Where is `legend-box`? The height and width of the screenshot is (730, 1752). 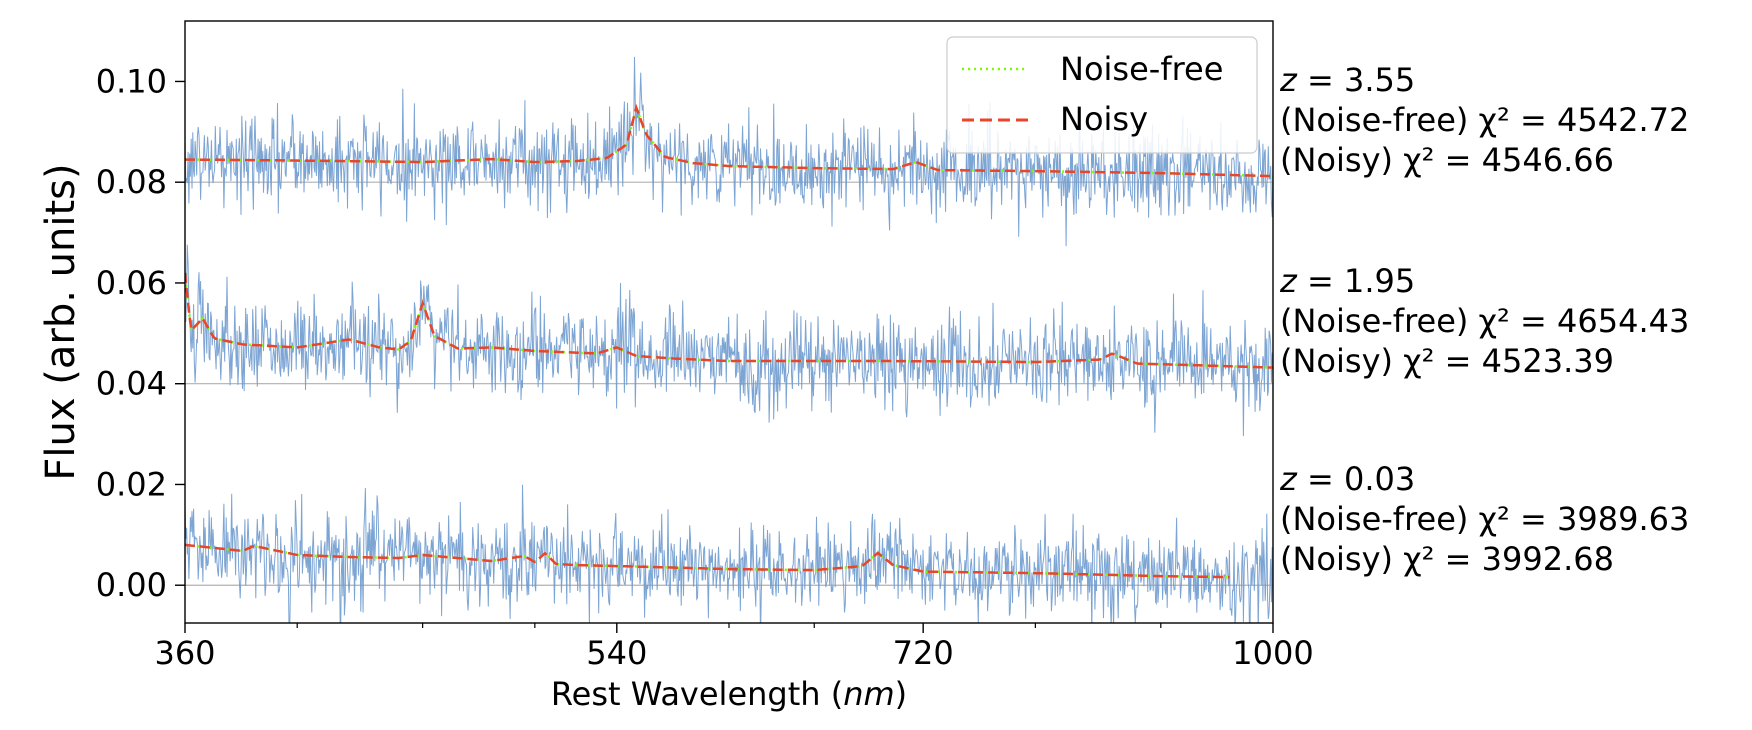
legend-box is located at coordinates (1102, 95).